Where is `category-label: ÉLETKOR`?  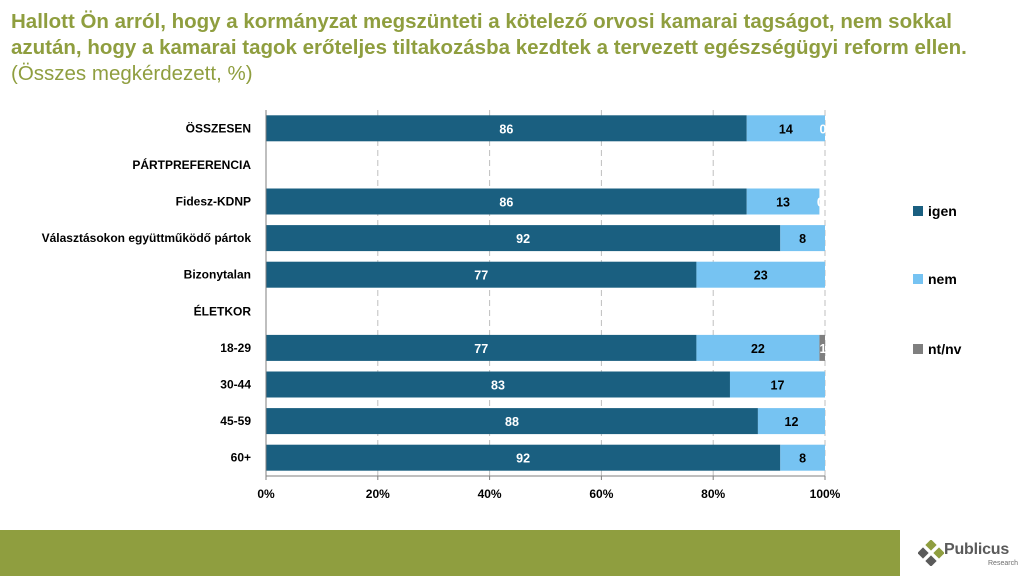 category-label: ÉLETKOR is located at coordinates (223, 310).